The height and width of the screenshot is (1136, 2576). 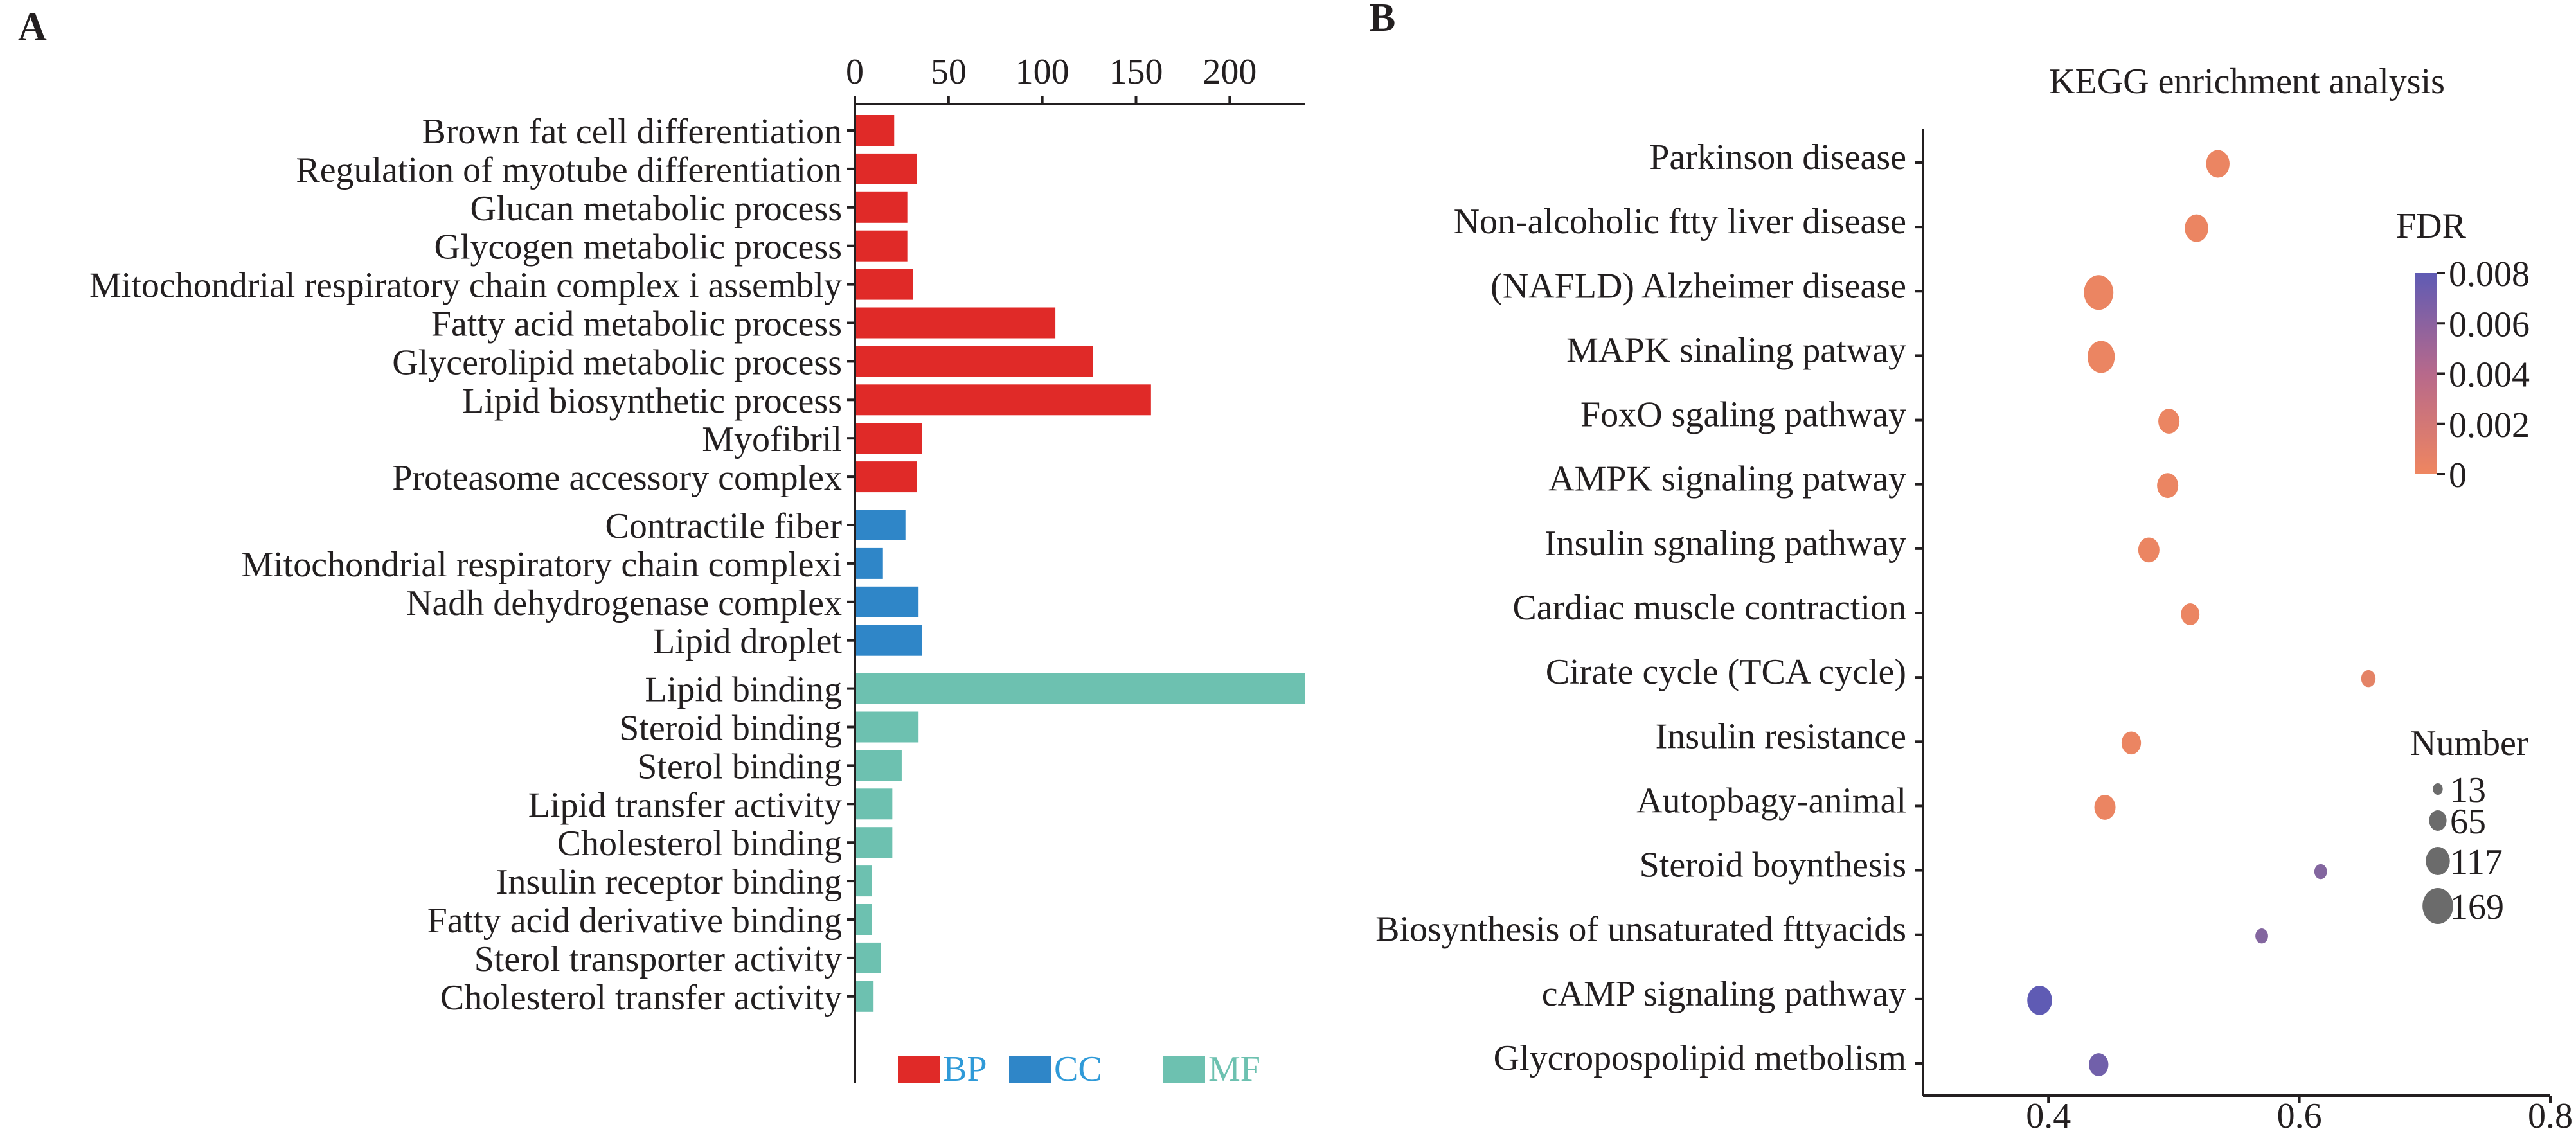 I want to click on pathway-label: Insulin sgnaling pathway, so click(x=1725, y=544).